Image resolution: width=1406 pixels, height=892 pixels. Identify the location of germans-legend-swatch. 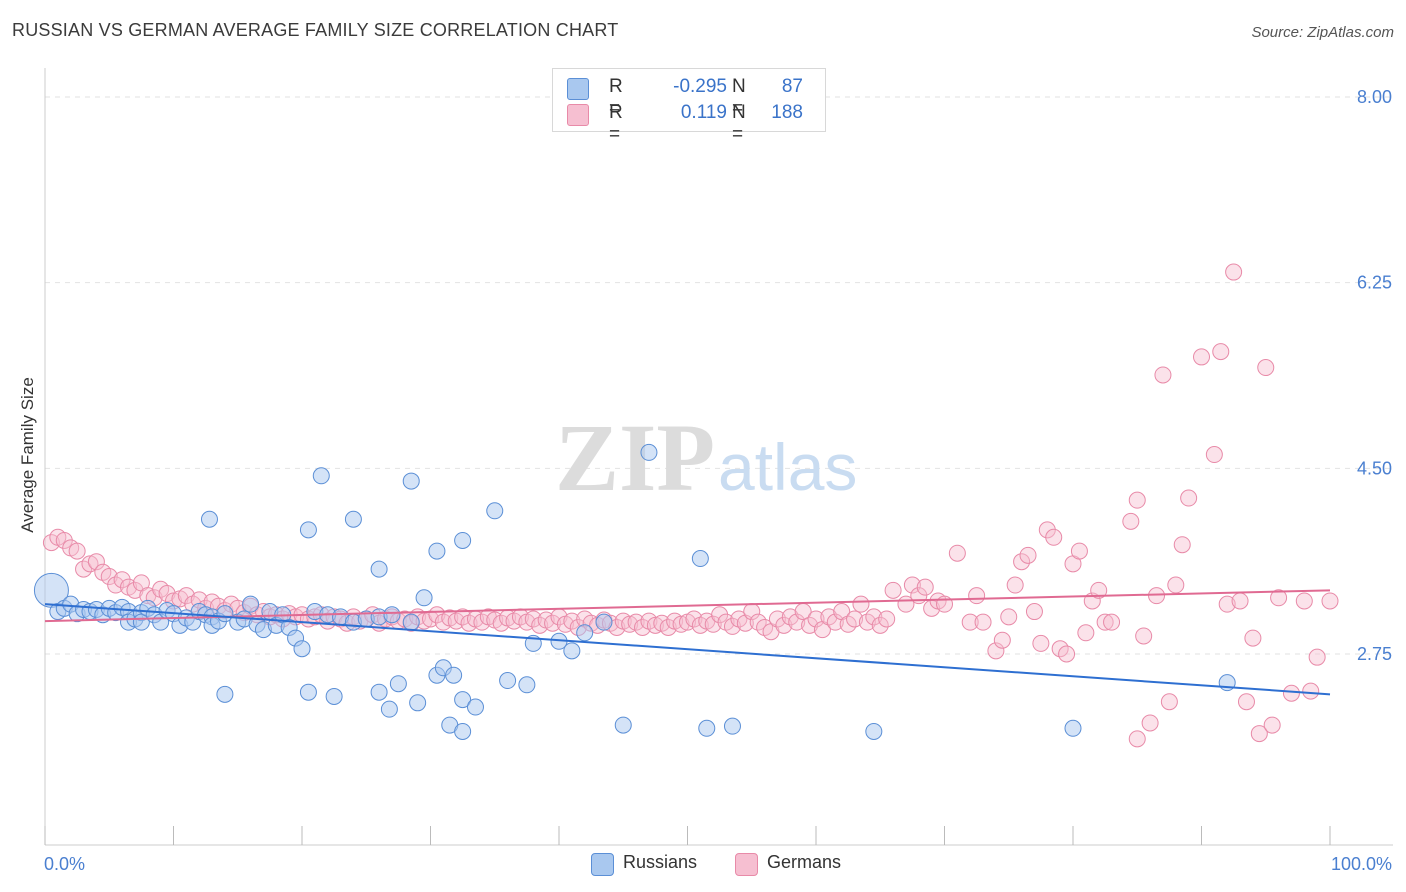
(746, 864).